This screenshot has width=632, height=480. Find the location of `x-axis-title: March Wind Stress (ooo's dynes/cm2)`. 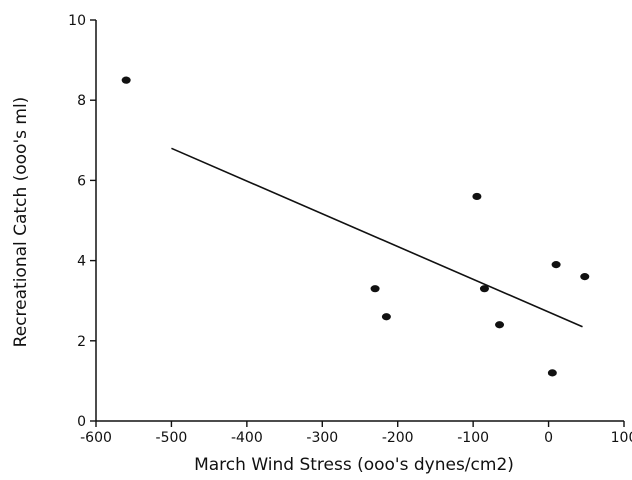

x-axis-title: March Wind Stress (ooo's dynes/cm2) is located at coordinates (354, 465).